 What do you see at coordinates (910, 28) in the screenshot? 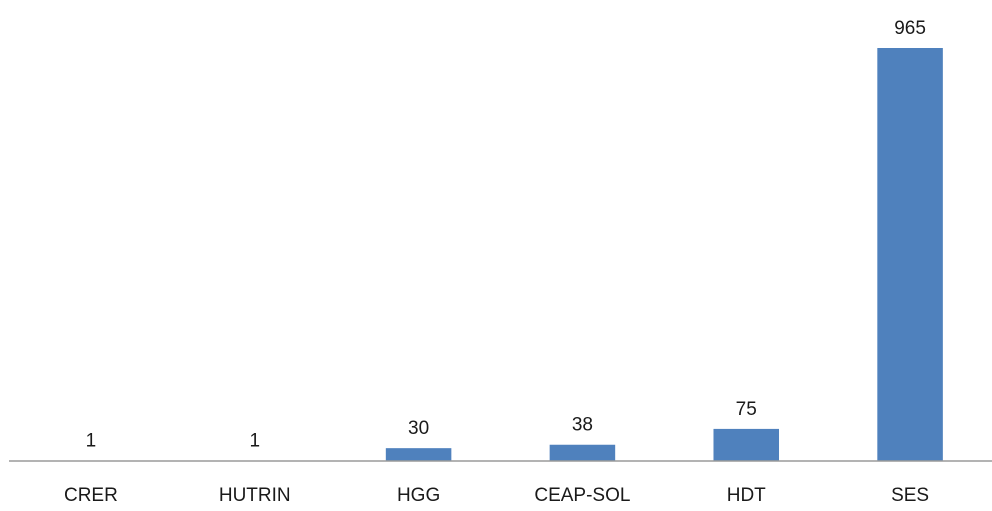
I see `data-label-ses: 965` at bounding box center [910, 28].